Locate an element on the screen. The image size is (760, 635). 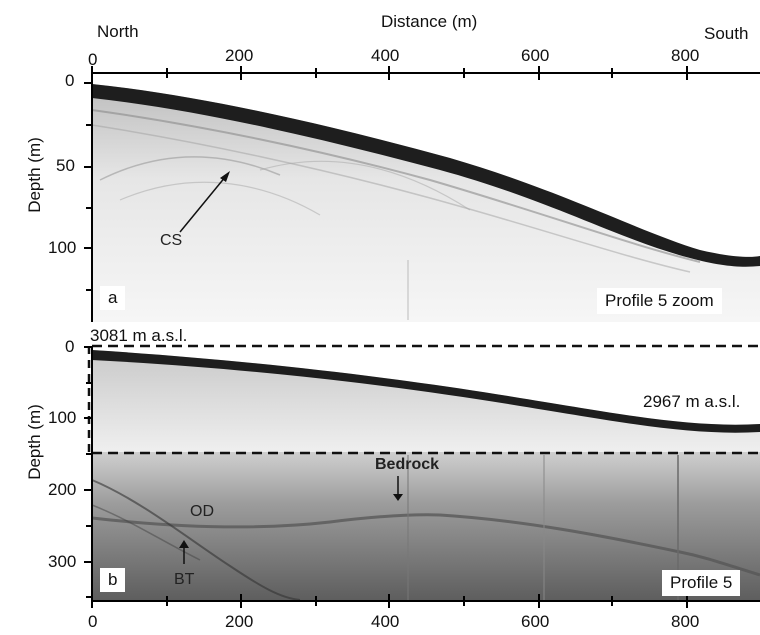
bottom-axis is located at coordinates (425, 601).